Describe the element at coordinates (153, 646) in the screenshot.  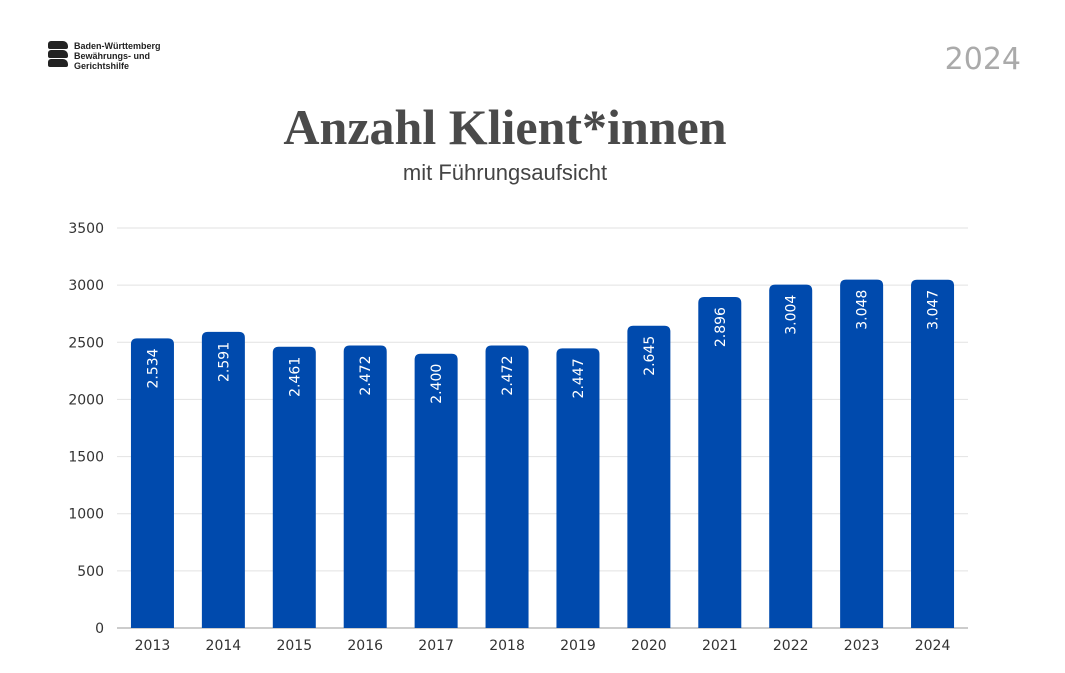
I see `x-tick-label: 2013` at that location.